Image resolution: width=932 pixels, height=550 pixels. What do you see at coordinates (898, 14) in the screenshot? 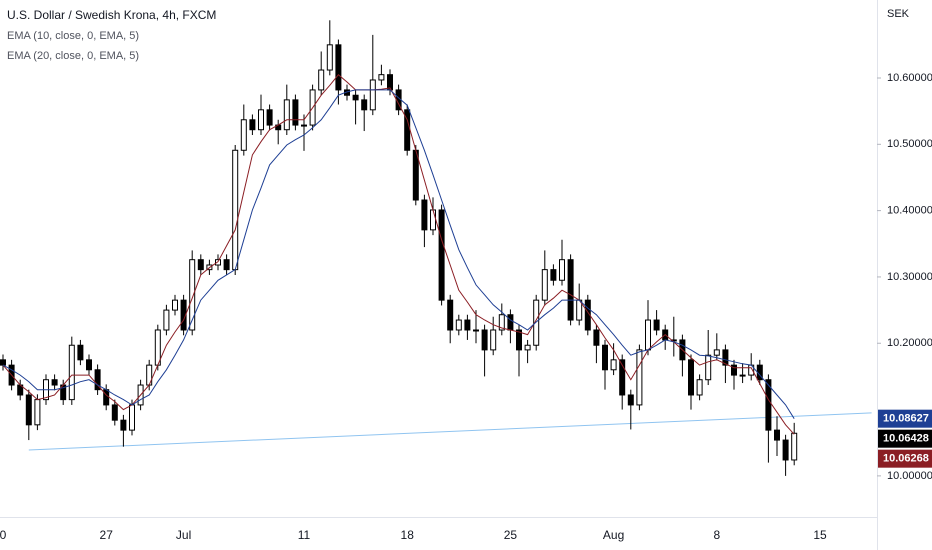
I see `currency-label: SEK` at bounding box center [898, 14].